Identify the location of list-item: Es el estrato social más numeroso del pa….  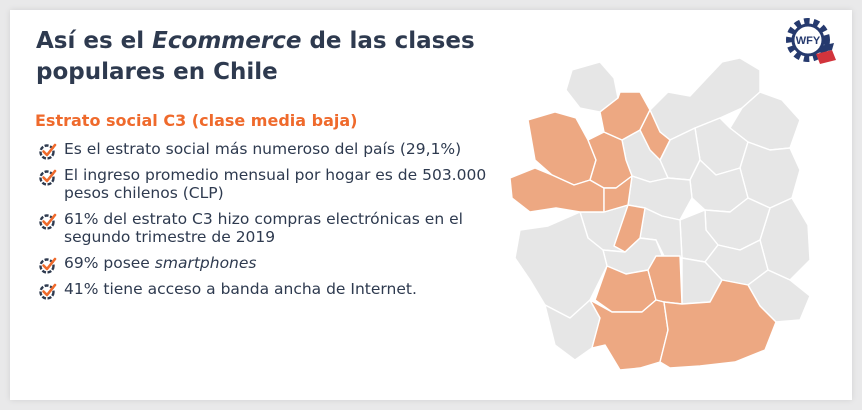
(271, 150).